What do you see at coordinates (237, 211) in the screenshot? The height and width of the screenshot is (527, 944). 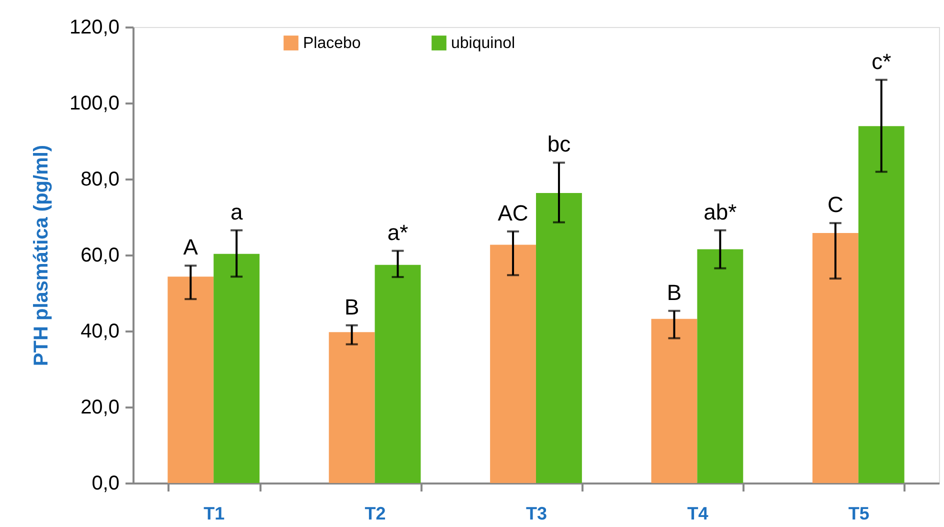 I see `data-label: a` at bounding box center [237, 211].